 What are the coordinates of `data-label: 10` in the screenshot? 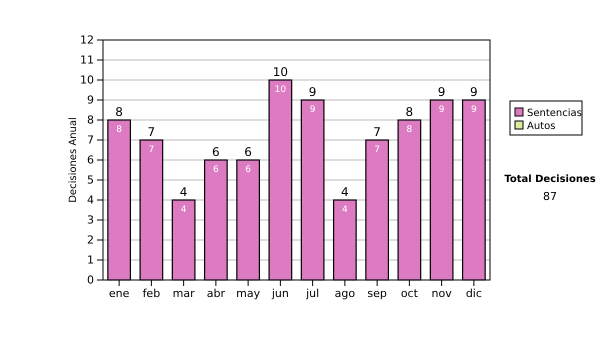 It's located at (280, 90).